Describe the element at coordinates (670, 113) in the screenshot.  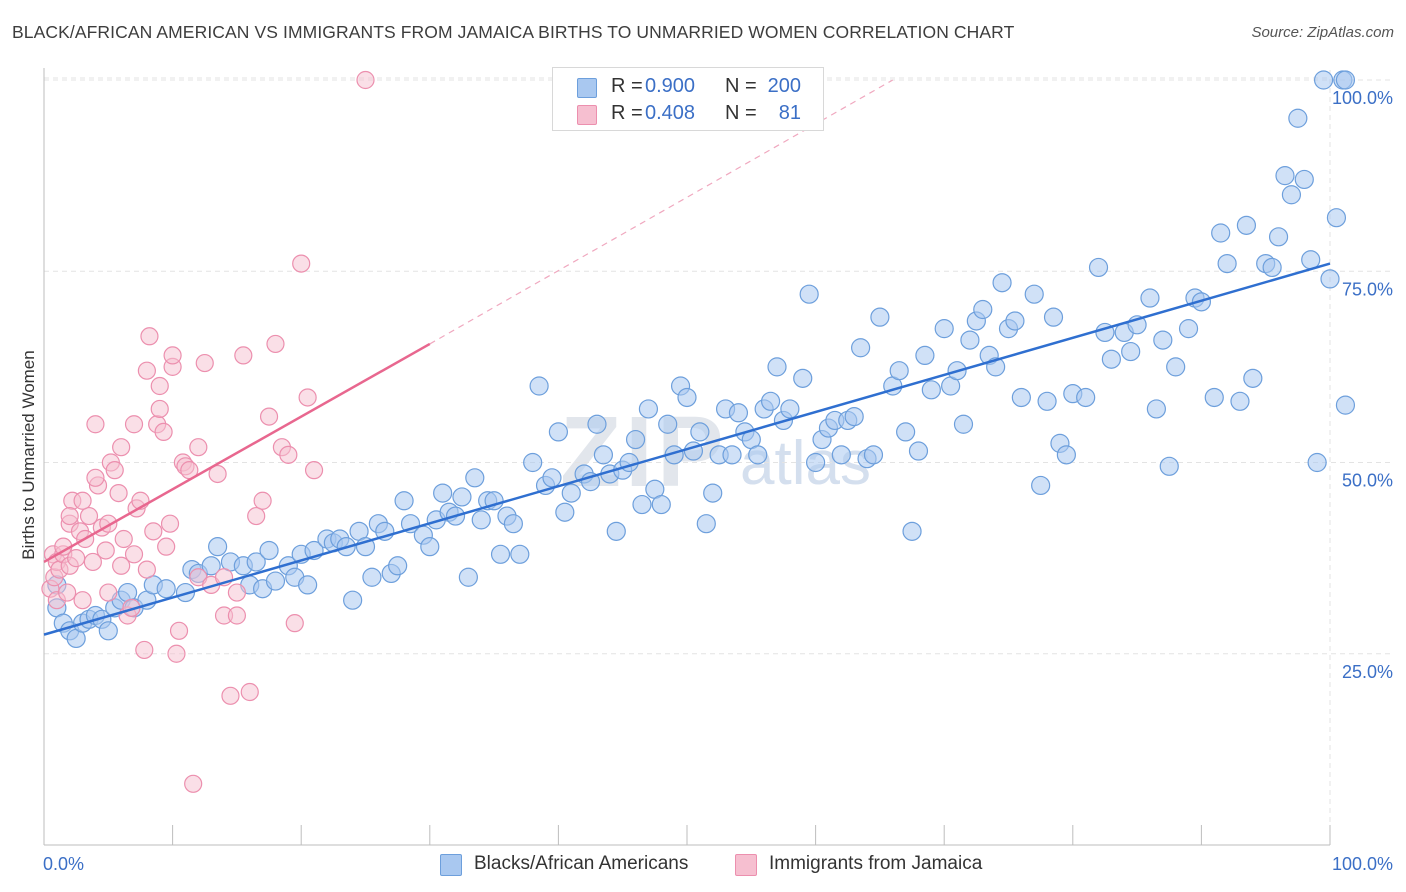
I see `legend-r-value-pink: 0.408` at that location.